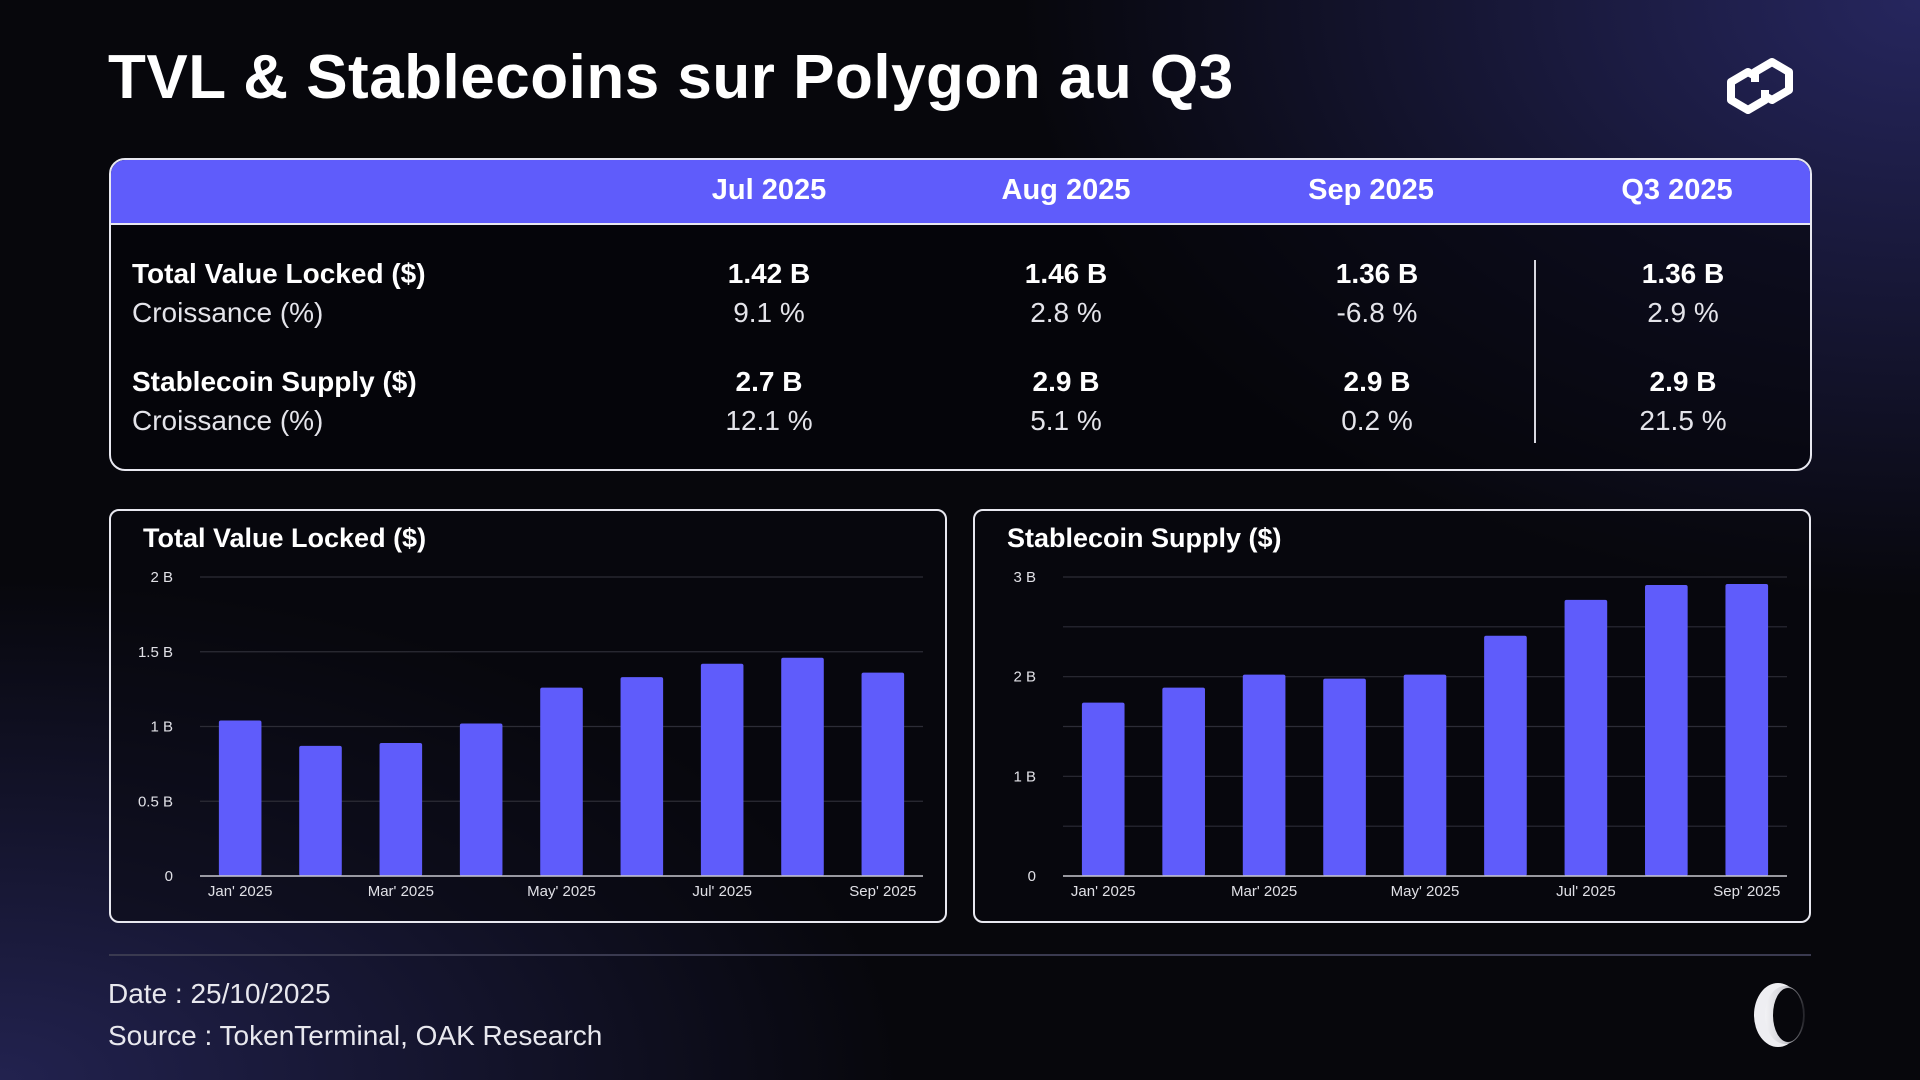  What do you see at coordinates (769, 273) in the screenshot?
I see `table-cell: 1.42 B` at bounding box center [769, 273].